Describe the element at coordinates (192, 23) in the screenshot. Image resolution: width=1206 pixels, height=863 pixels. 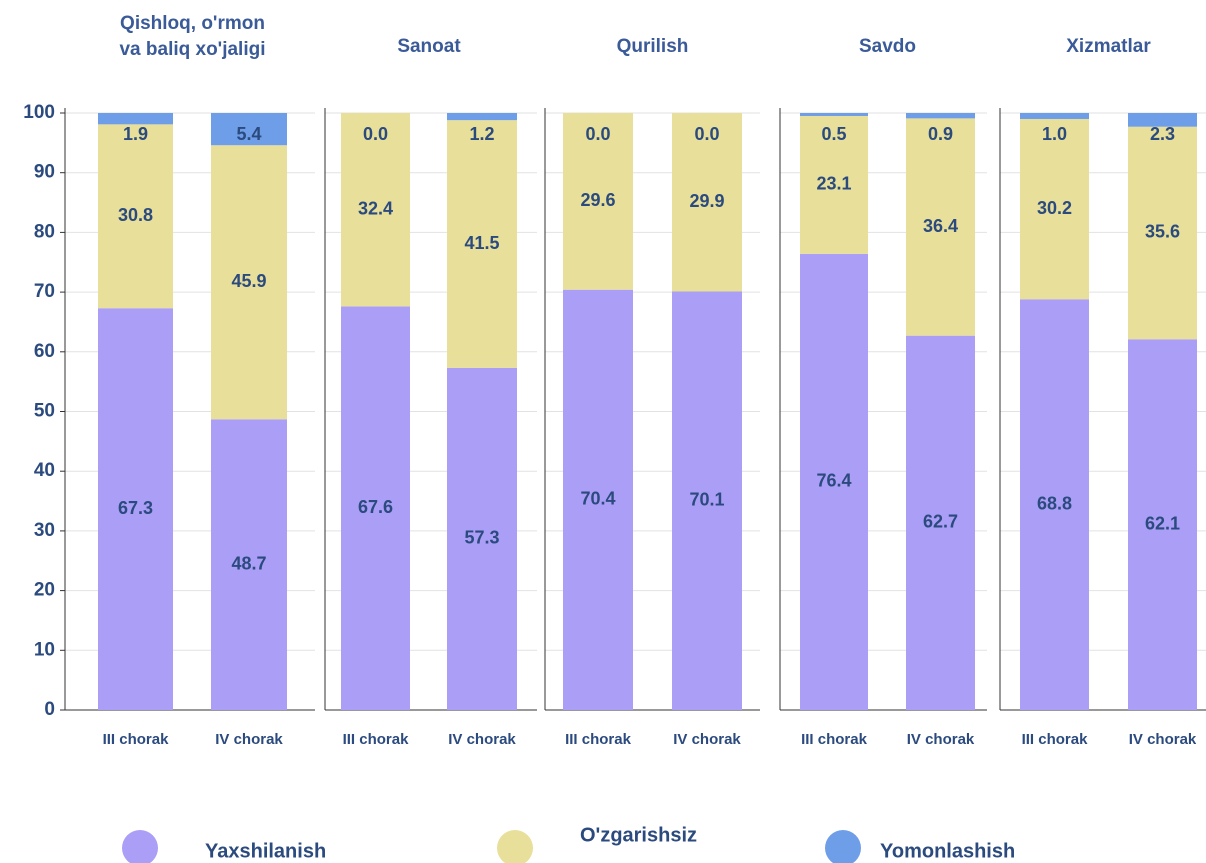
I see `panel-title: Qishloq, o'rmon` at that location.